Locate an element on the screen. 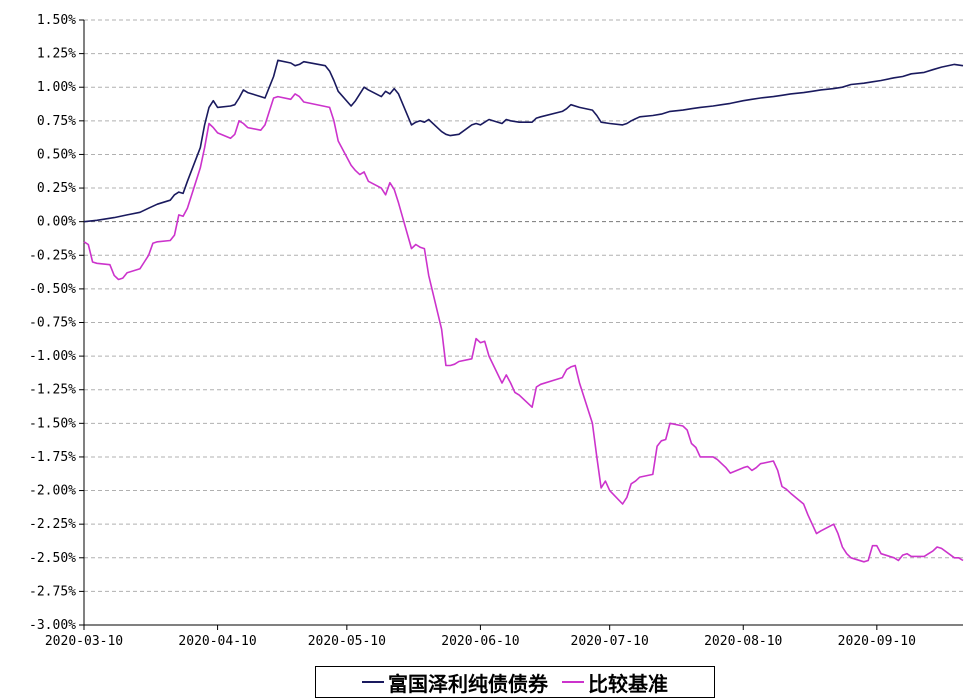  y-tick-label-6: 0.00% is located at coordinates (56, 222).